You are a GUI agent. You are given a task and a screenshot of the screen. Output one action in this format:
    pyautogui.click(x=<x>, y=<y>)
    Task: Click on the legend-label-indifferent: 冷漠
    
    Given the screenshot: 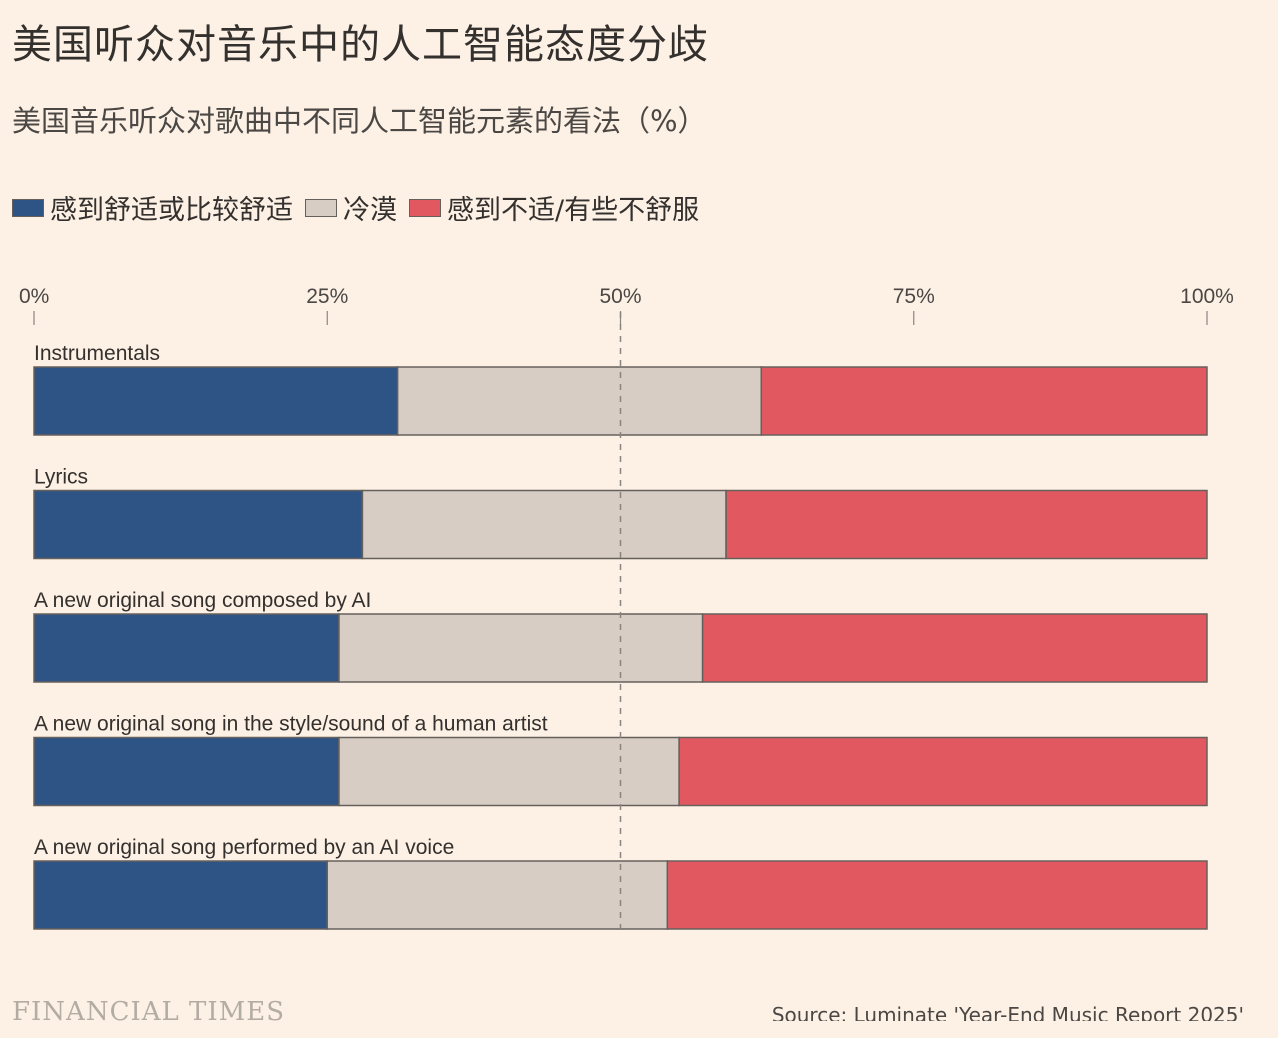 What is the action you would take?
    pyautogui.click(x=370, y=210)
    